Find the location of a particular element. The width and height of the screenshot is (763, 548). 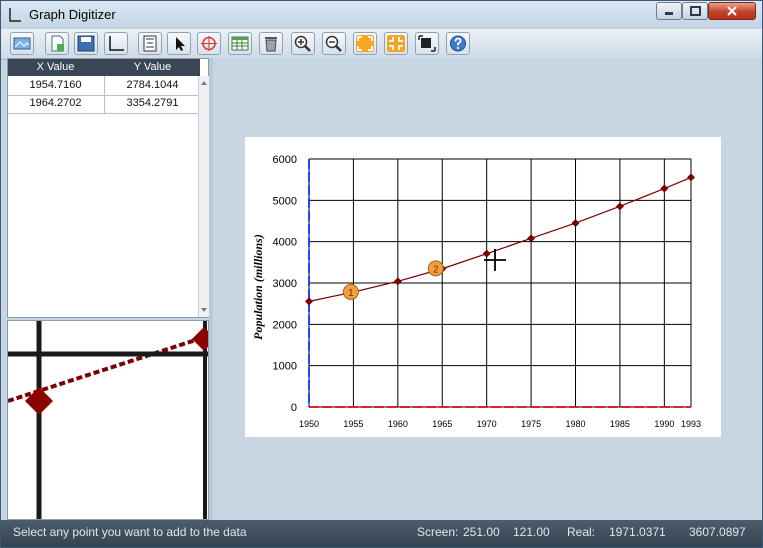

new-file-icon is located at coordinates (57, 43).